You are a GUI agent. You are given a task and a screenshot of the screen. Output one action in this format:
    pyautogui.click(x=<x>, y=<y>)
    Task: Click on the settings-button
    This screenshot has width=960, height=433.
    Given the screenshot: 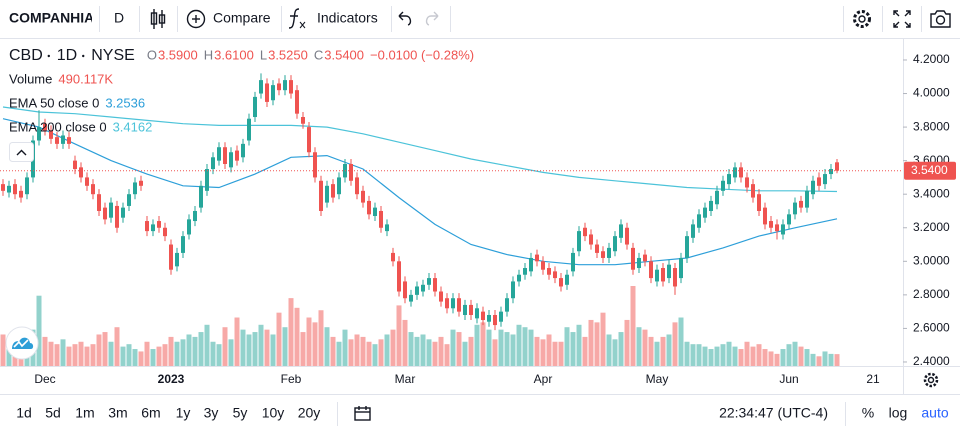 What is the action you would take?
    pyautogui.click(x=862, y=19)
    